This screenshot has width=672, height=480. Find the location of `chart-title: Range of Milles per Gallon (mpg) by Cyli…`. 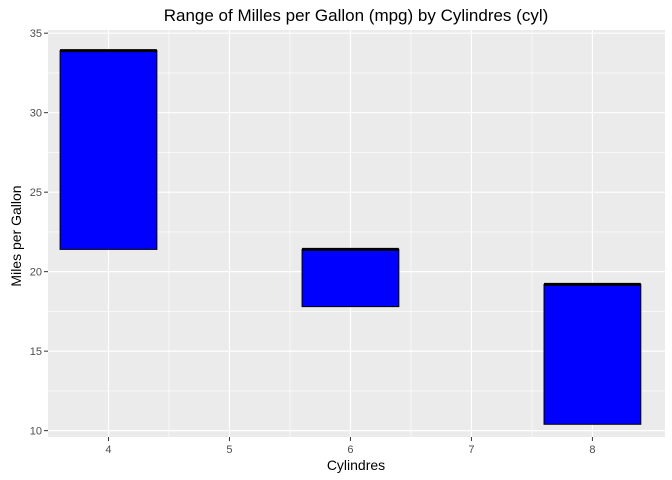

chart-title: Range of Milles per Gallon (mpg) by Cyli… is located at coordinates (356, 15).